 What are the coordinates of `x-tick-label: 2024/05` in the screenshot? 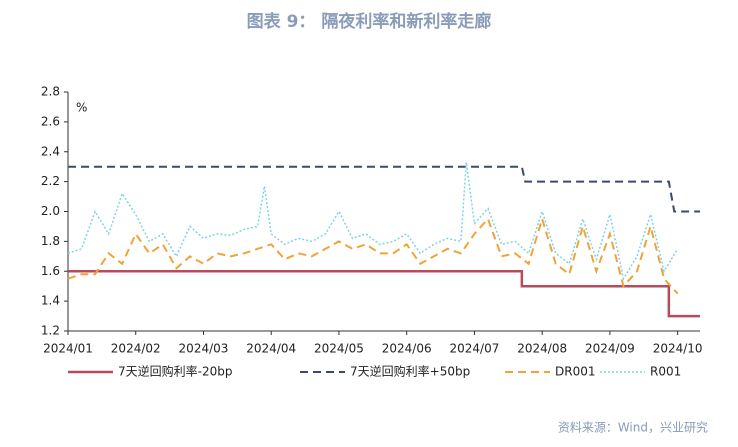 It's located at (339, 349).